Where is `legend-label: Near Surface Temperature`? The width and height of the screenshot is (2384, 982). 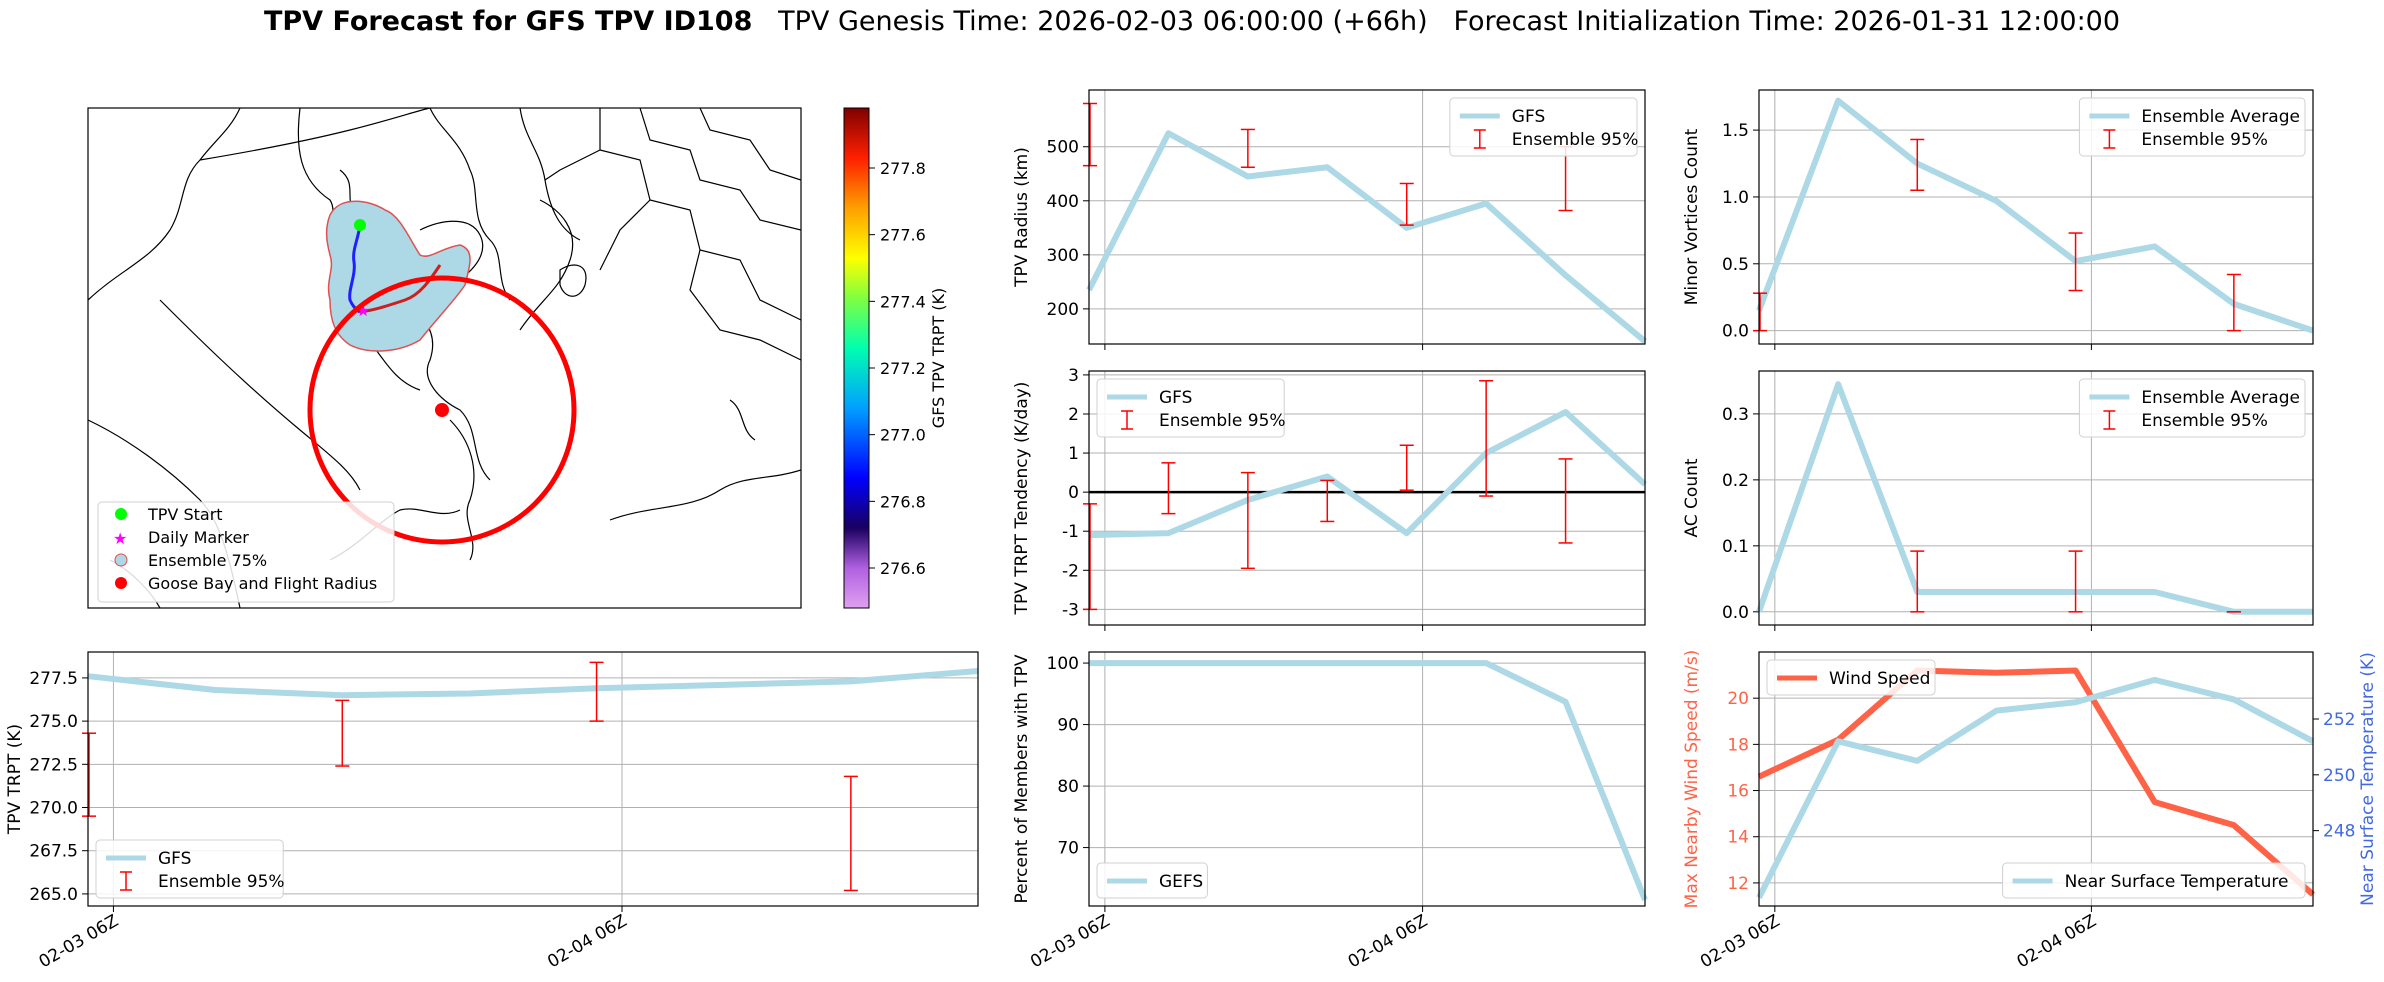 legend-label: Near Surface Temperature is located at coordinates (2177, 882).